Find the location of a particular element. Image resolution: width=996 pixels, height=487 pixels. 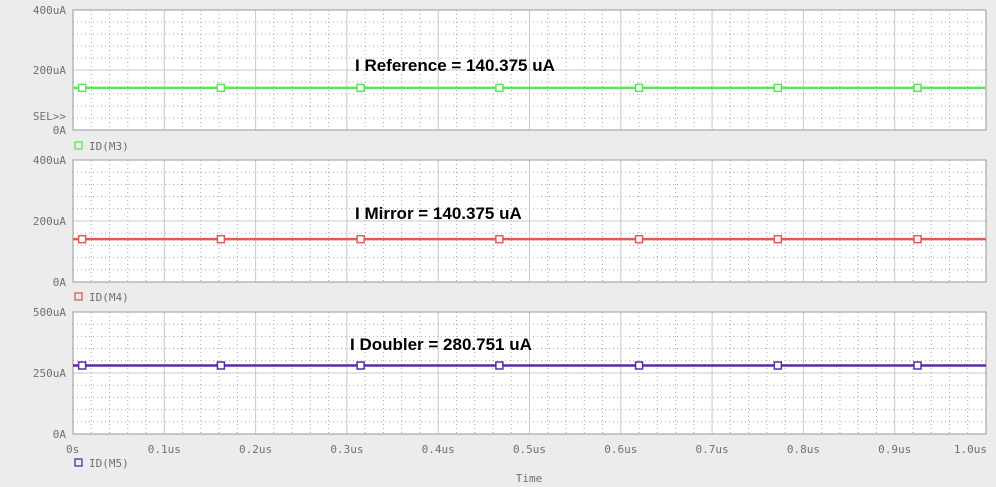

y-tick-label: 250uA is located at coordinates (49, 373).